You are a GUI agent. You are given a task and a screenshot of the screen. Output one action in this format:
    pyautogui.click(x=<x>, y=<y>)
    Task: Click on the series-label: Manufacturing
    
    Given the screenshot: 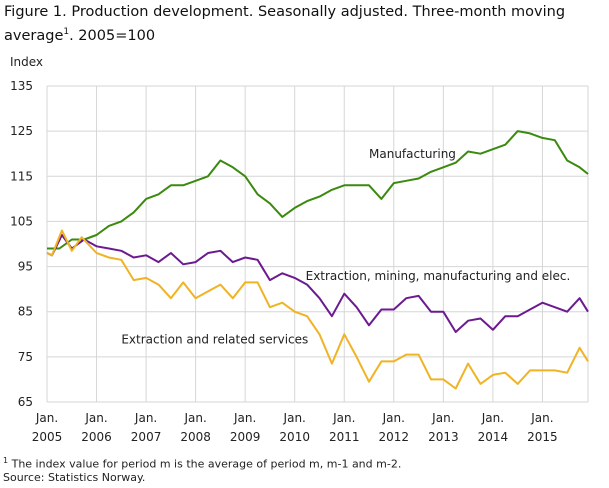 What is the action you would take?
    pyautogui.click(x=412, y=154)
    